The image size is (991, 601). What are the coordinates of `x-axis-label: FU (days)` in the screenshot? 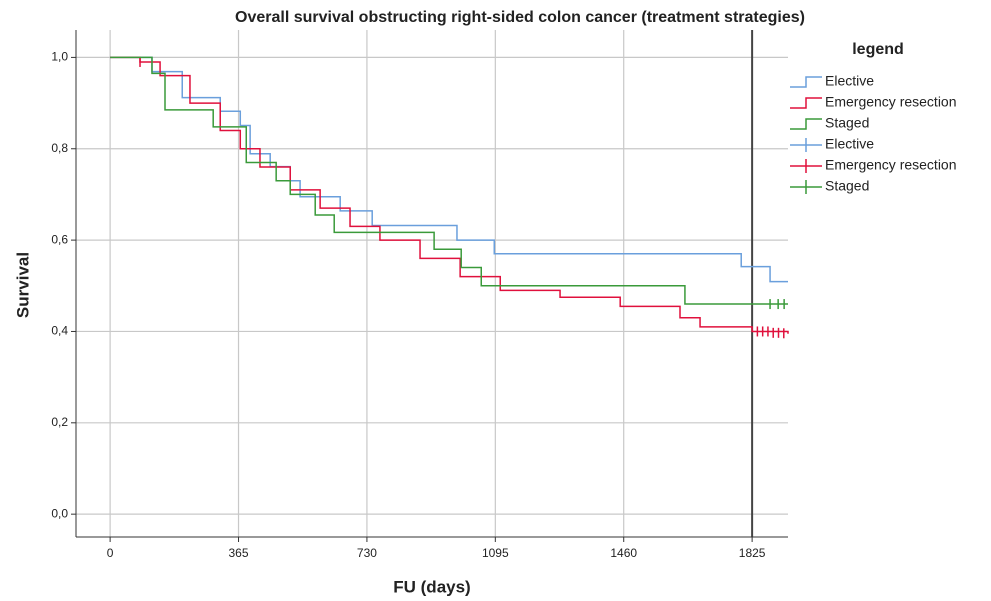 It's located at (431, 586).